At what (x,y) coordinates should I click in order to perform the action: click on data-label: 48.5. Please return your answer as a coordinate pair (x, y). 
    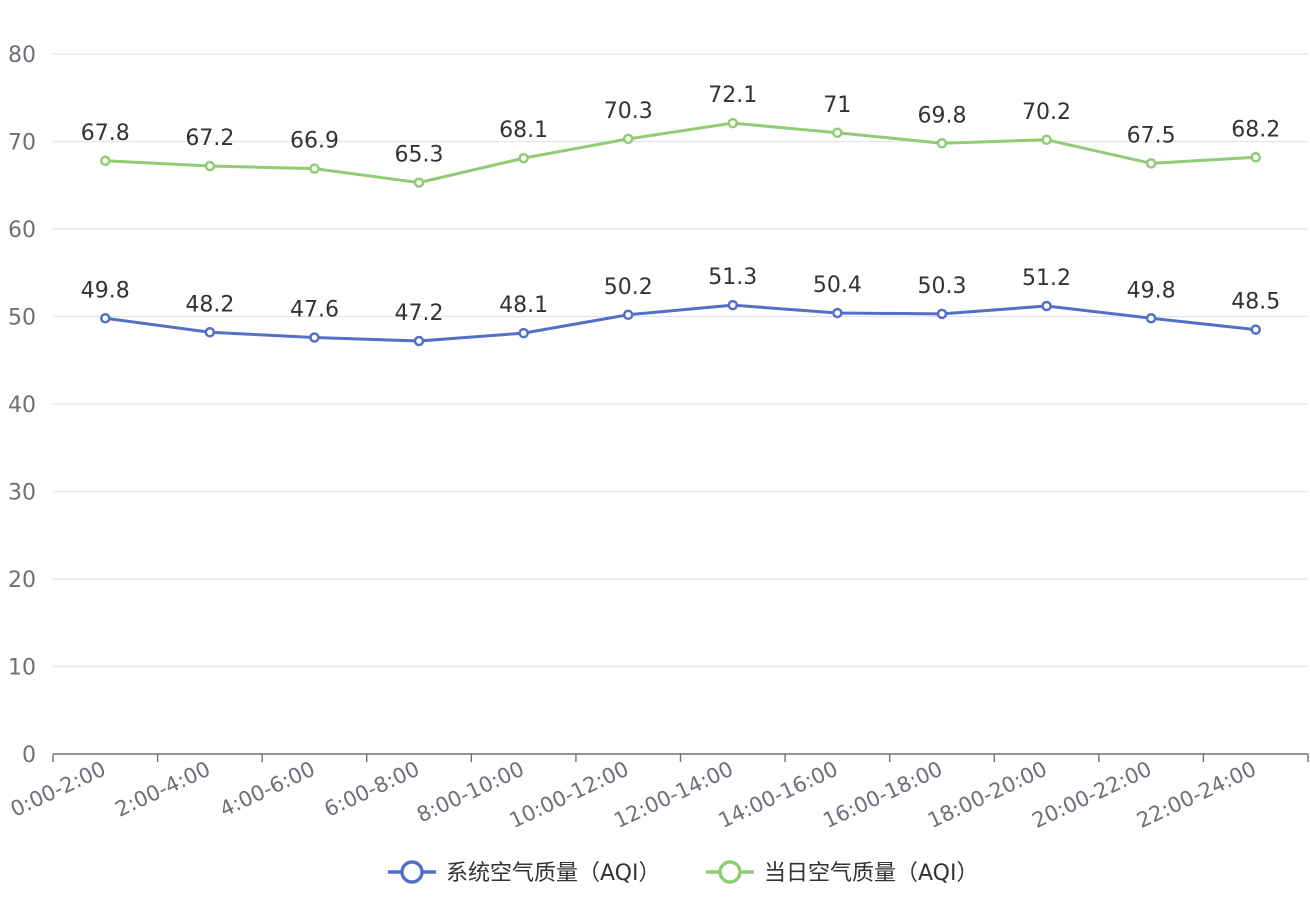
    Looking at the image, I should click on (1255, 302).